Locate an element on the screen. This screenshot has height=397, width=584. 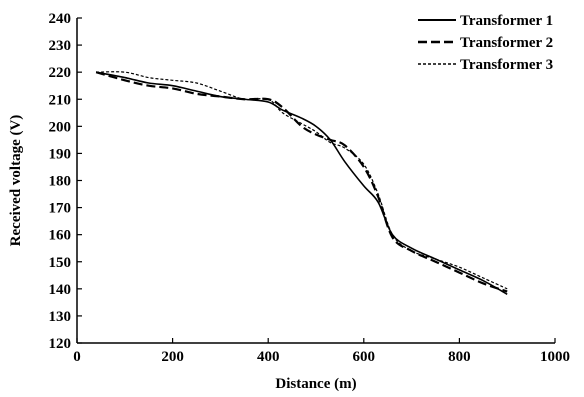
y-tick-label: 120 is located at coordinates (60, 344).